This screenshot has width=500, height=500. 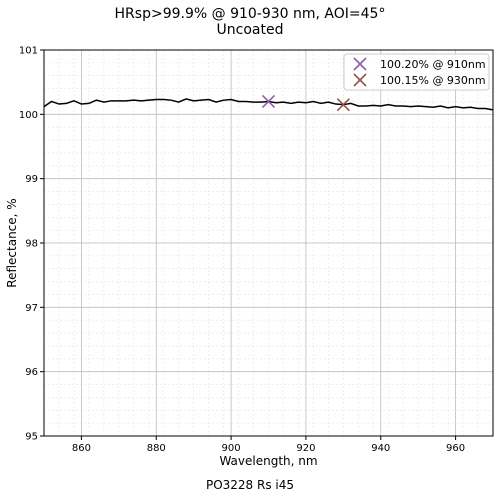 I want to click on y-tick-label: 101, so click(x=28, y=51).